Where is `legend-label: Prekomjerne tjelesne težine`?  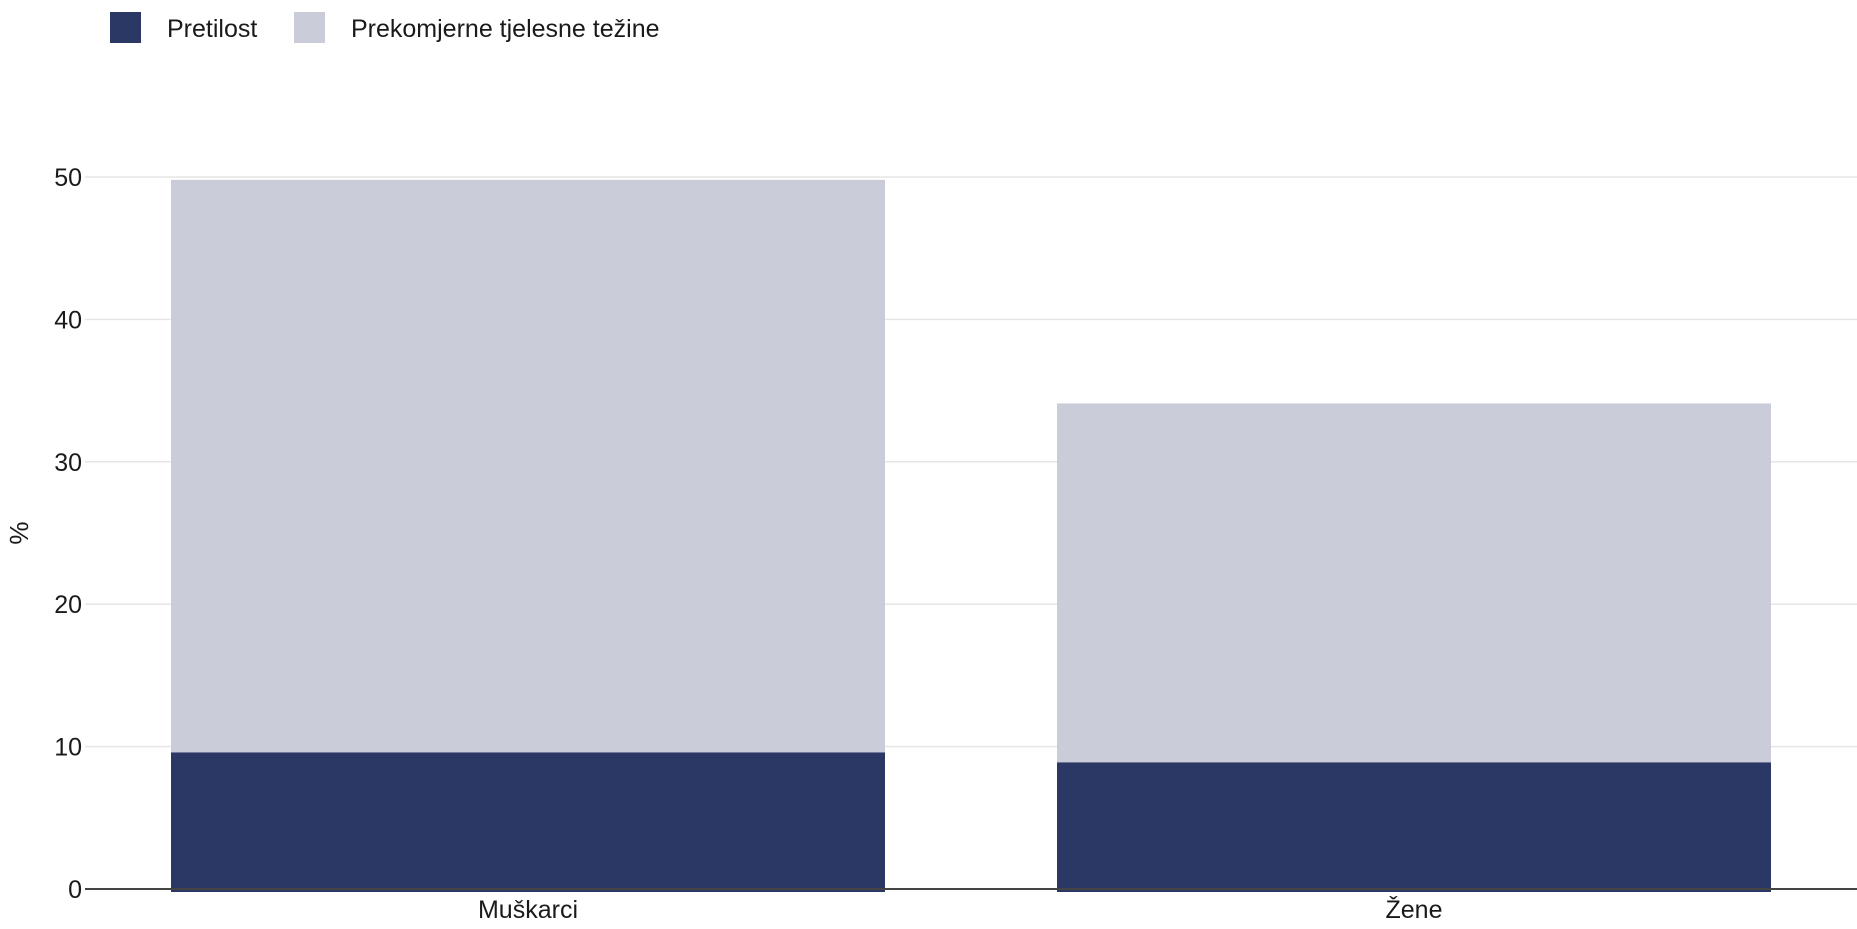
legend-label: Prekomjerne tjelesne težine is located at coordinates (505, 29).